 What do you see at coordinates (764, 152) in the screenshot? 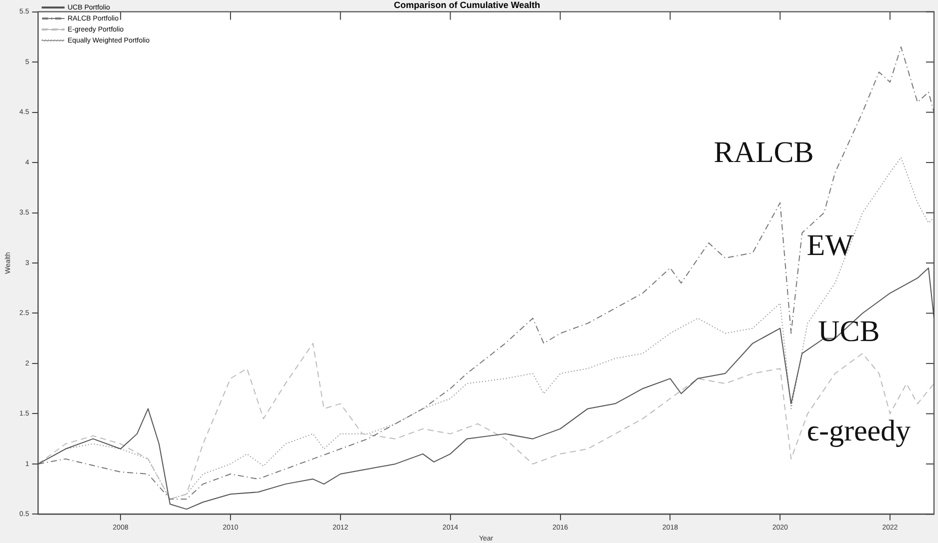
I see `annotation: RALCB` at bounding box center [764, 152].